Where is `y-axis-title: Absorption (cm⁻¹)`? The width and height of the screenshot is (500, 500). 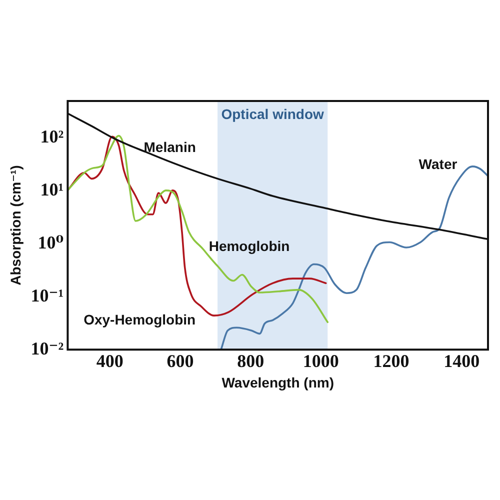 y-axis-title: Absorption (cm⁻¹) is located at coordinates (15, 225).